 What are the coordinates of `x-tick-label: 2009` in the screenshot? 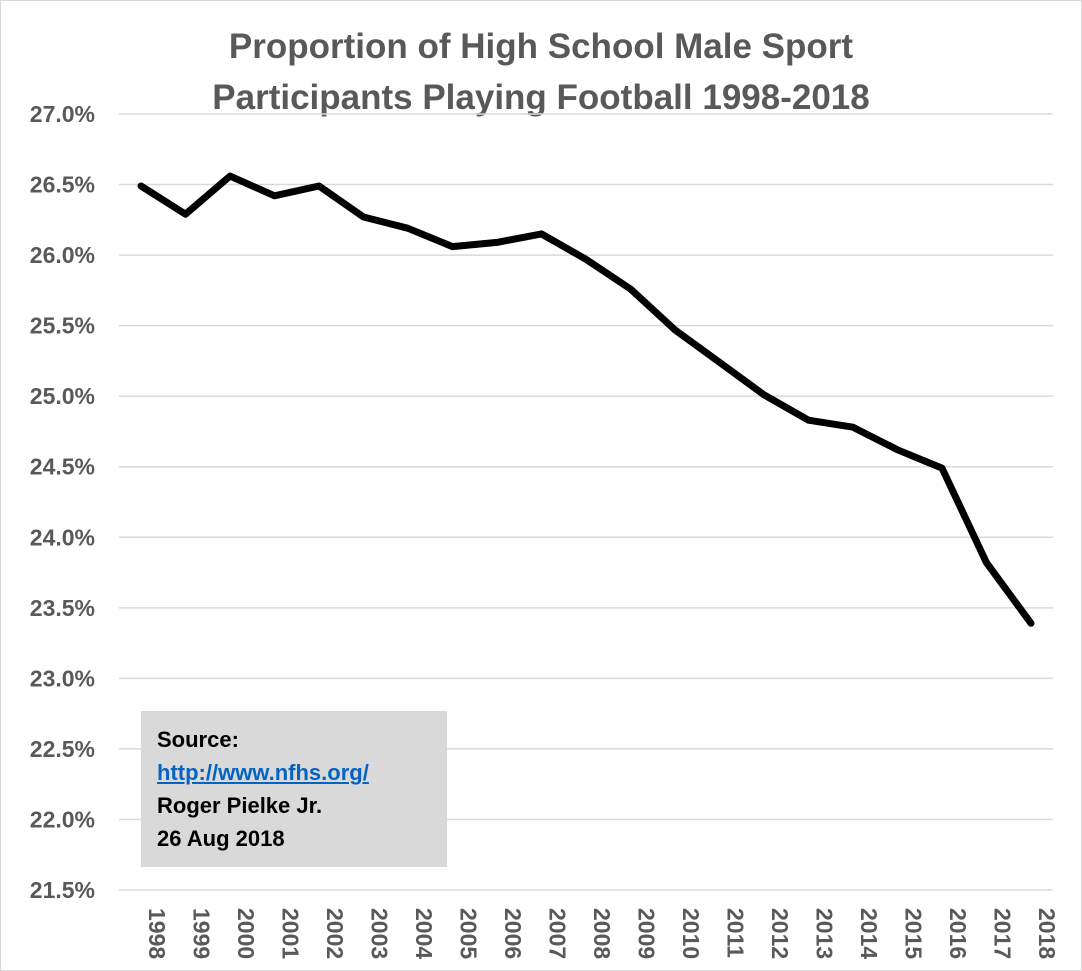 It's located at (647, 933).